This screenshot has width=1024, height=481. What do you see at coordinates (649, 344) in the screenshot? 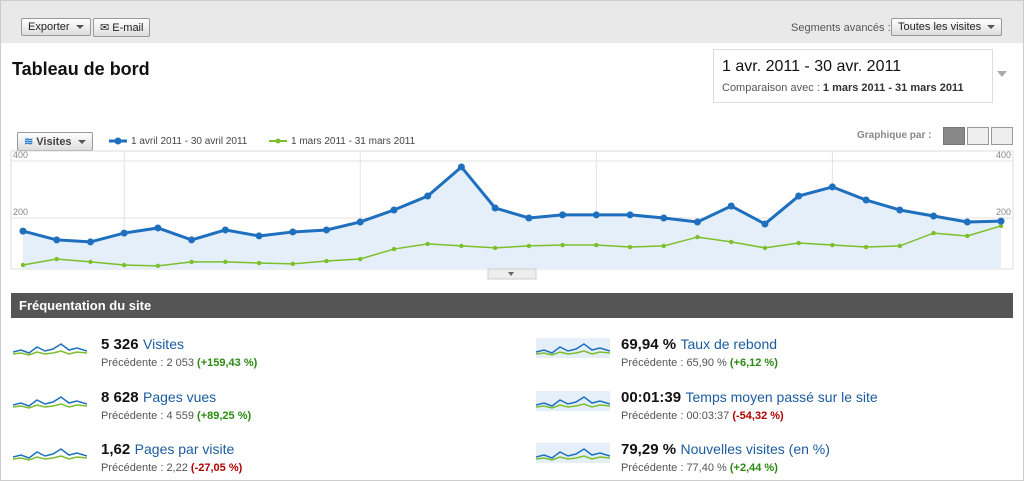
I see `metric-value: 69,94 %` at bounding box center [649, 344].